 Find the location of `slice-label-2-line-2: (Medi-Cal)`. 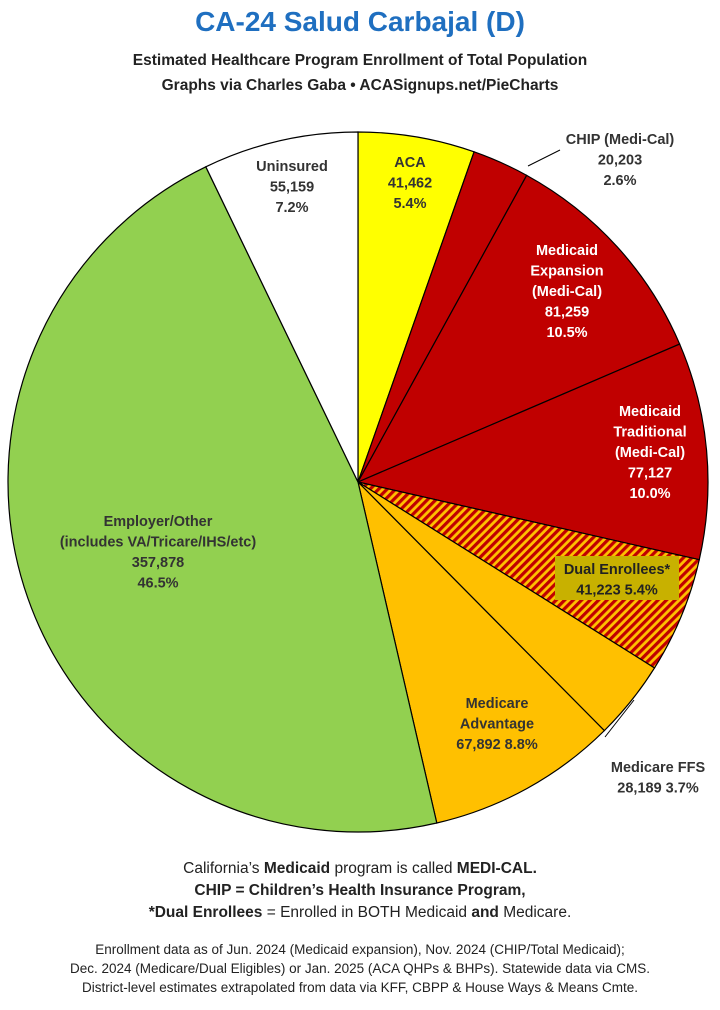

slice-label-2-line-2: (Medi-Cal) is located at coordinates (567, 292).